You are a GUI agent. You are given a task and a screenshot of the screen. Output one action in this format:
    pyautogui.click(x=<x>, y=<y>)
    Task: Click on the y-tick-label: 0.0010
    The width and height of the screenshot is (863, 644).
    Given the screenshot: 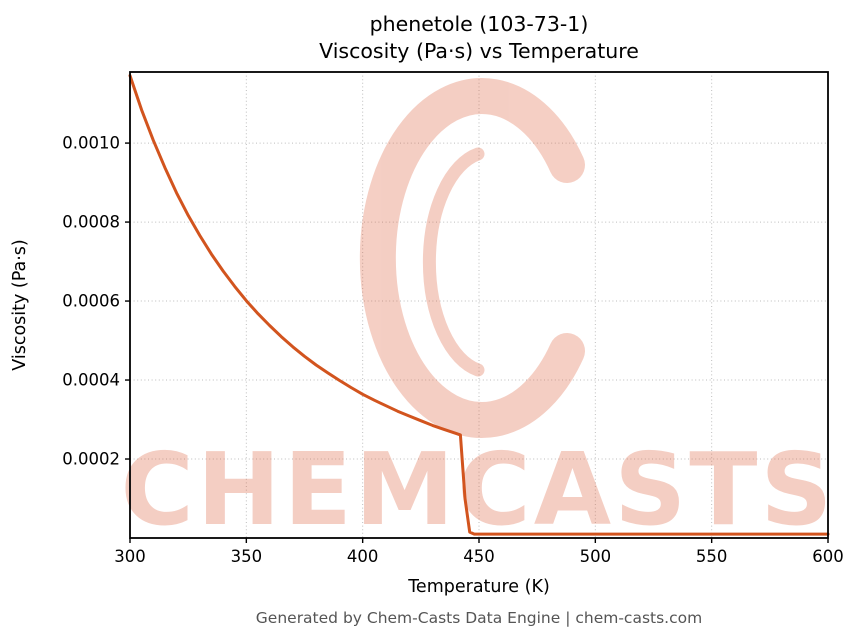 What is the action you would take?
    pyautogui.click(x=91, y=143)
    